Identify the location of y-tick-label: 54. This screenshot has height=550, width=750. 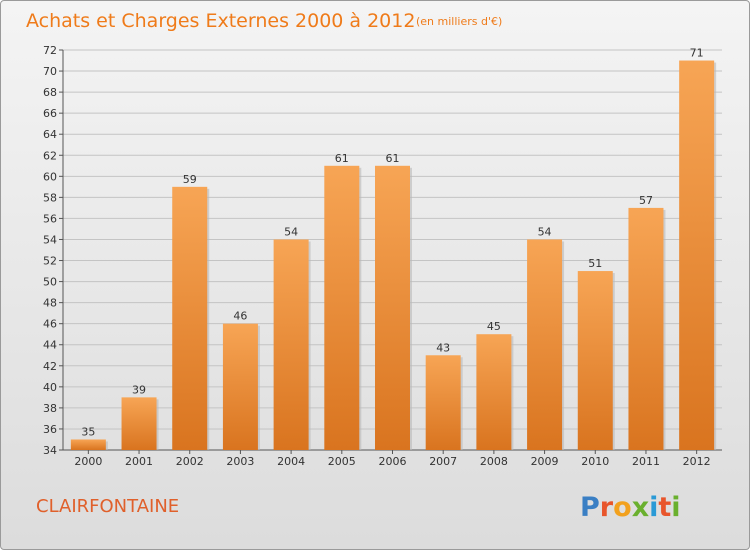
(50, 239).